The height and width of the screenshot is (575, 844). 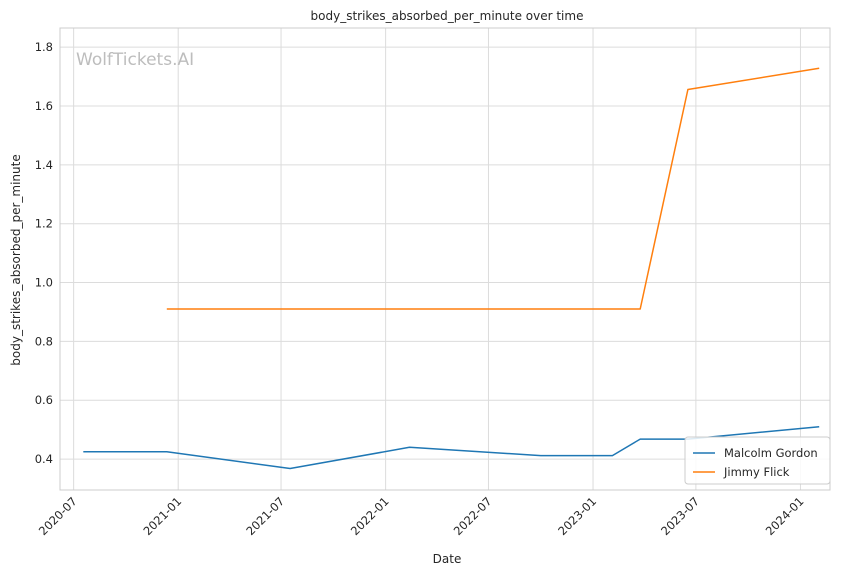 What do you see at coordinates (44, 459) in the screenshot?
I see `y-tick-label: 0.4` at bounding box center [44, 459].